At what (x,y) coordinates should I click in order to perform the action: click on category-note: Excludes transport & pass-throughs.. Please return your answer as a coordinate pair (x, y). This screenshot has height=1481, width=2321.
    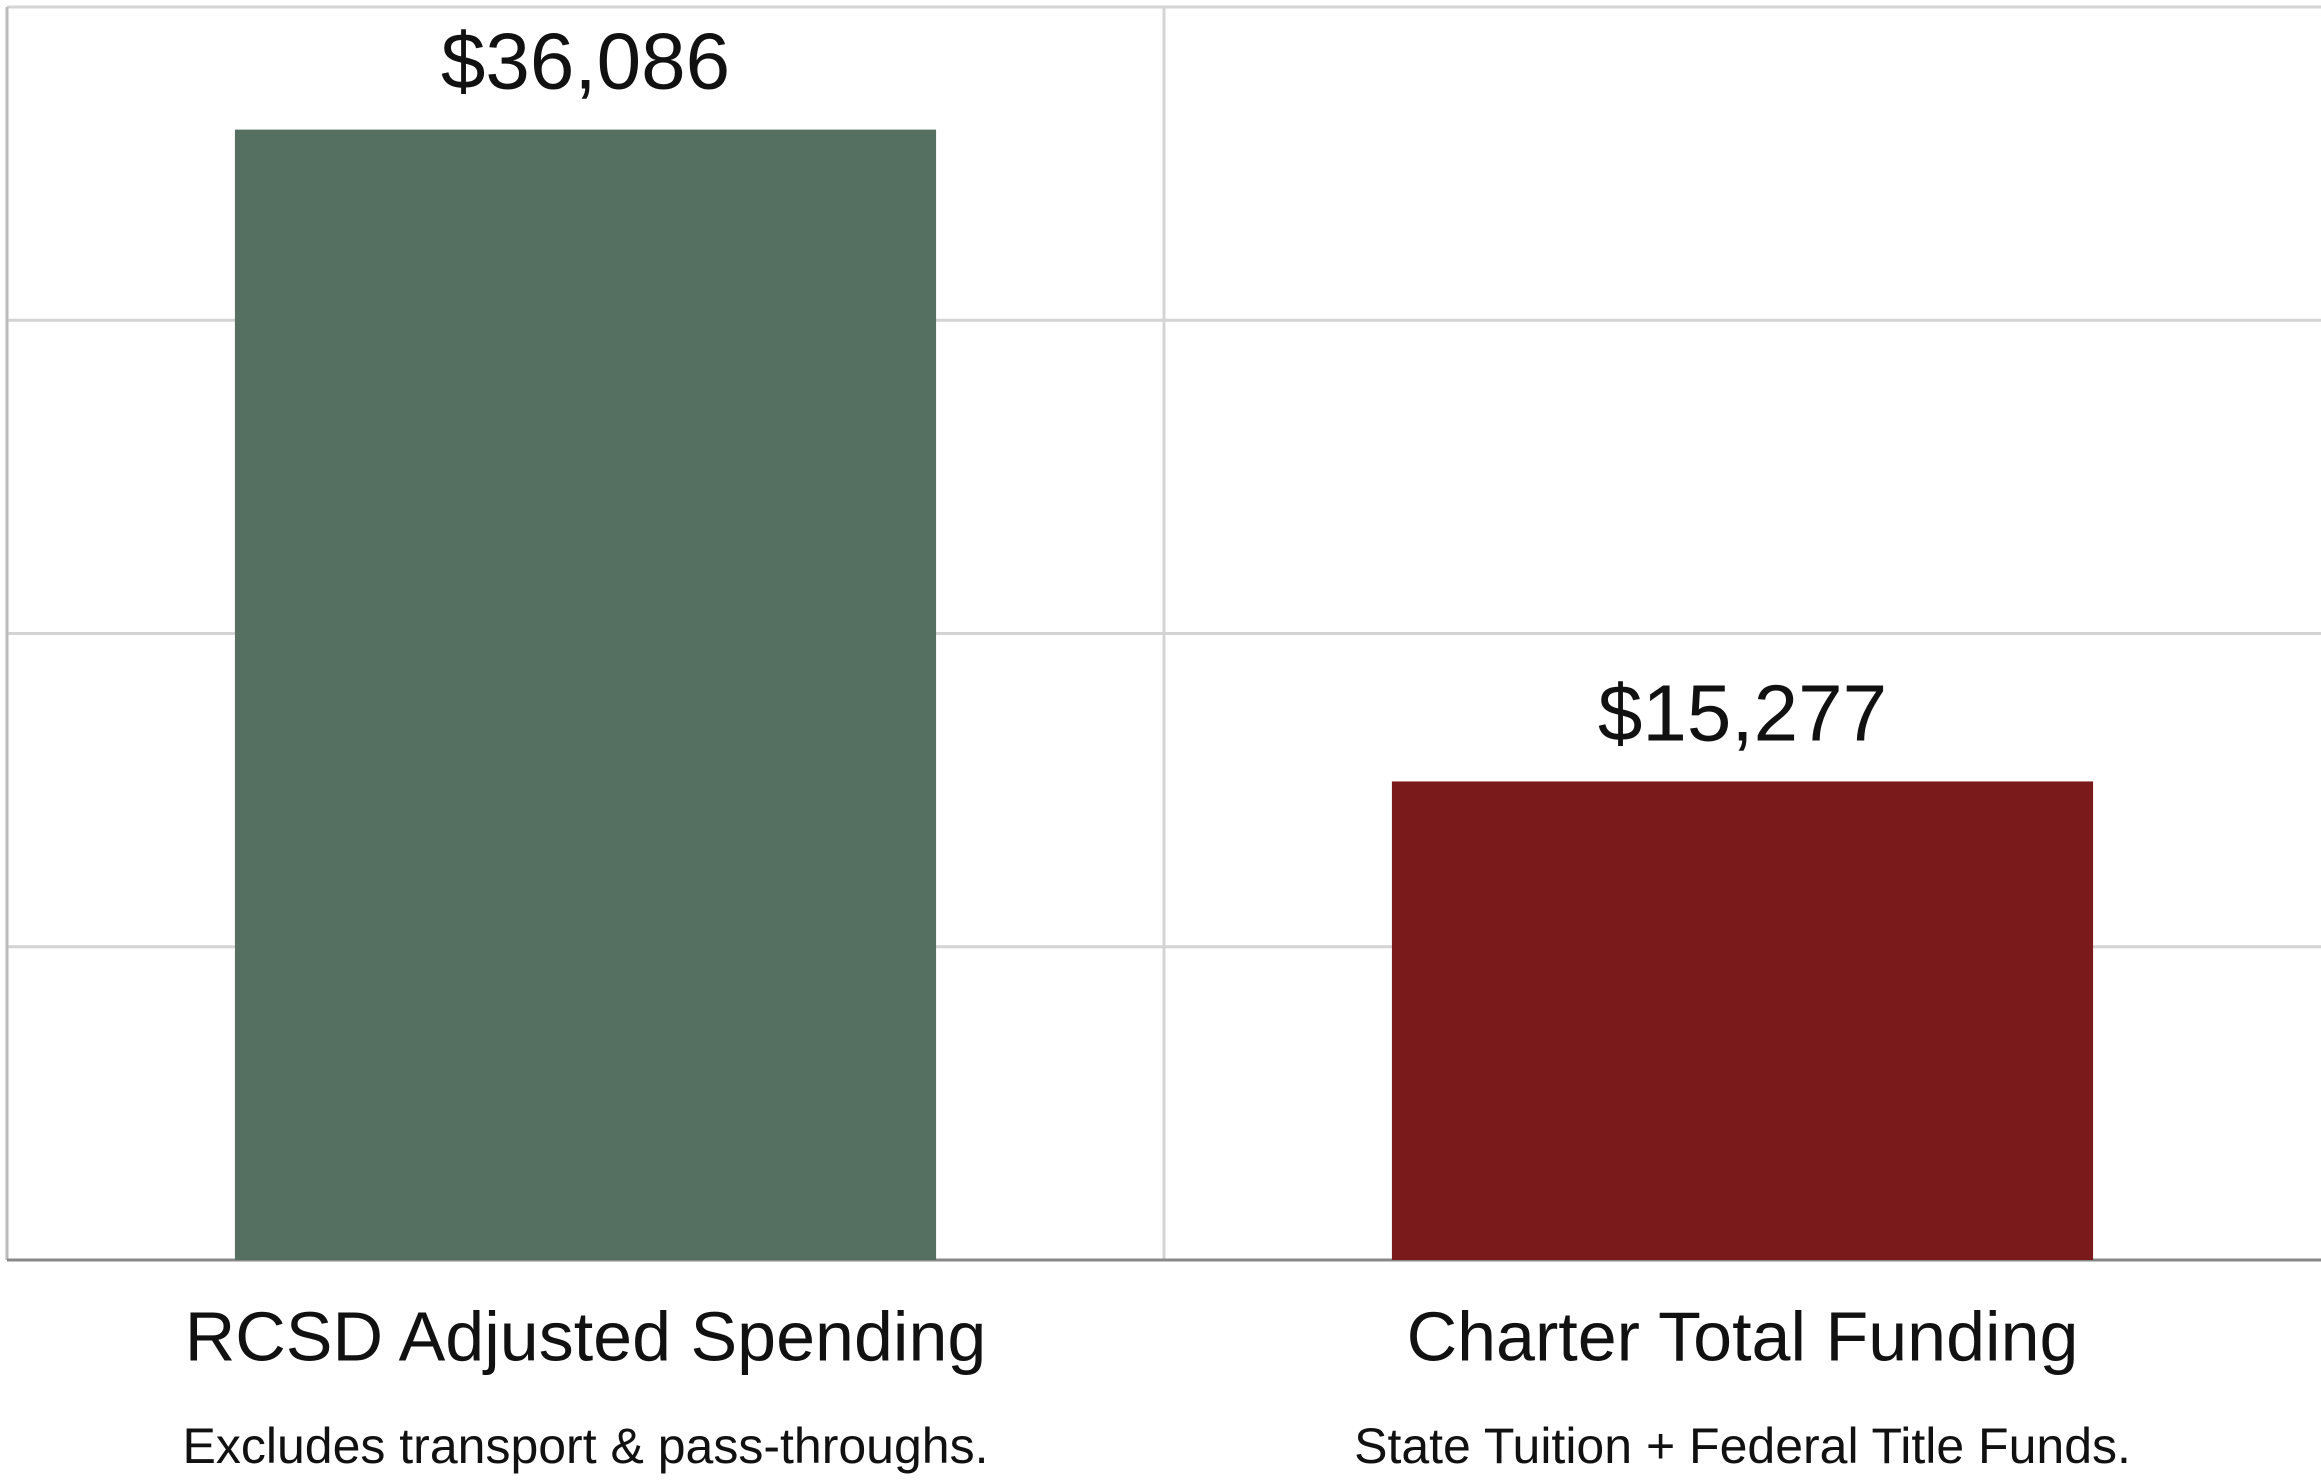
    Looking at the image, I should click on (586, 1446).